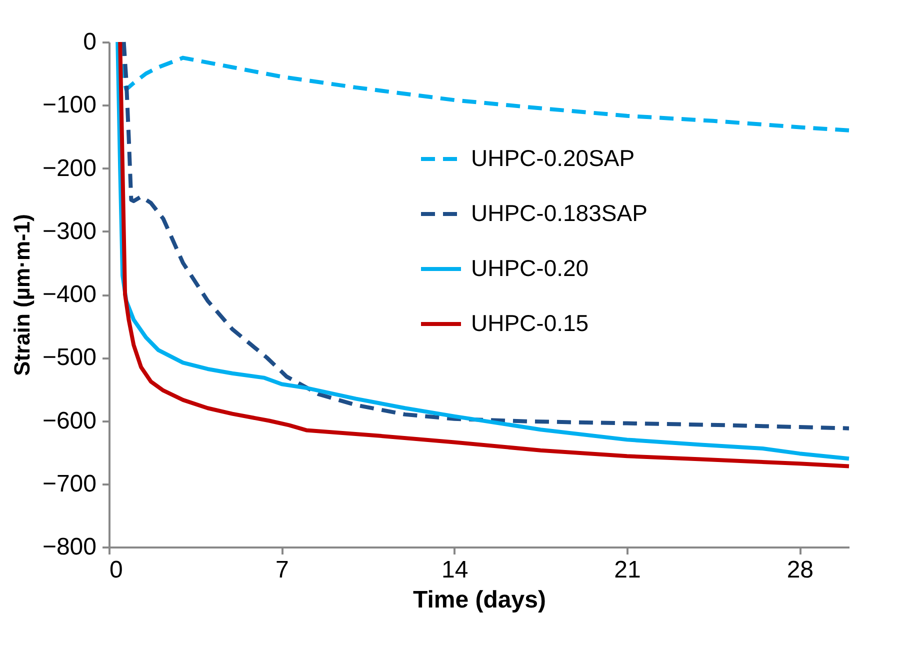 The image size is (908, 645). Describe the element at coordinates (800, 570) in the screenshot. I see `x-tick-label: 28` at that location.